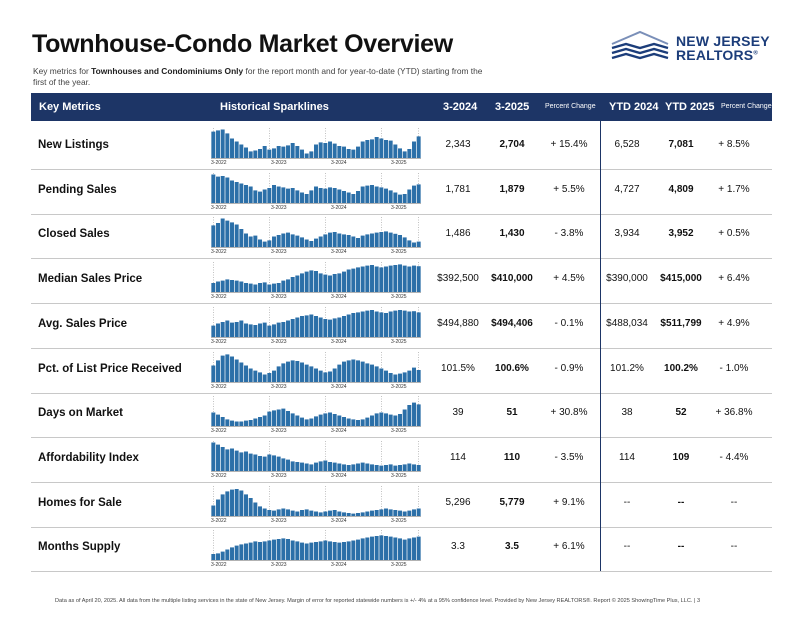  Describe the element at coordinates (316, 143) in the screenshot. I see `sparkline-chart` at that location.